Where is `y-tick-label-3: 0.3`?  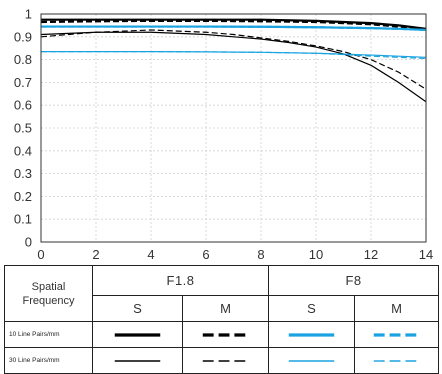
y-tick-label-3: 0.3 is located at coordinates (23, 173).